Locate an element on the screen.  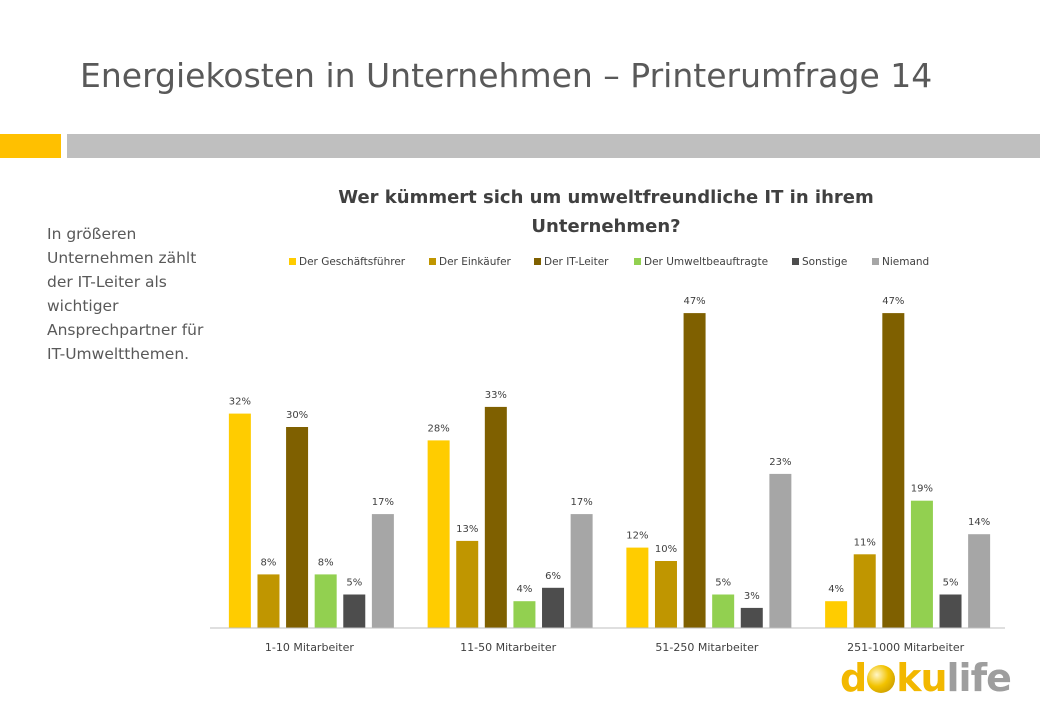
bar-niemand-51-250-mitarbeiter is located at coordinates (780, 550).